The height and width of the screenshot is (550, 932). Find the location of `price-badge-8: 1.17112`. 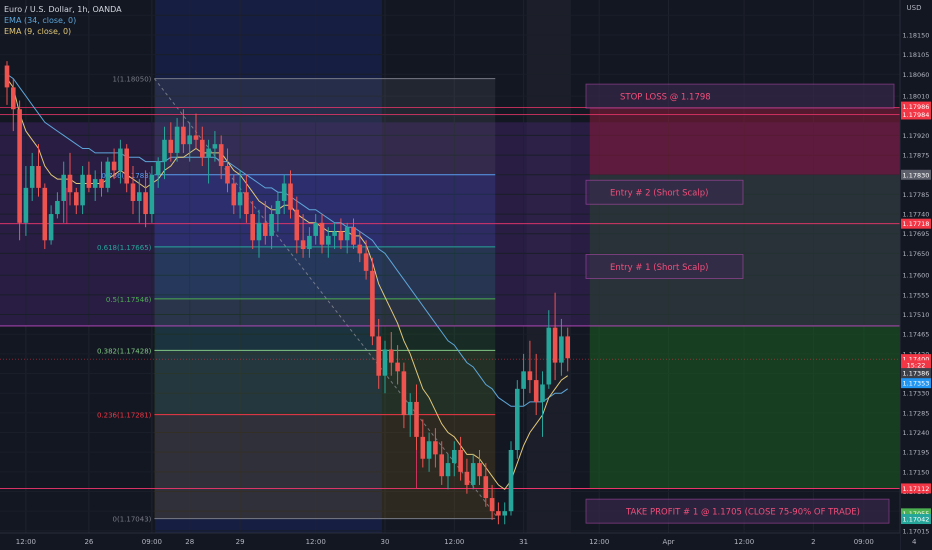

price-badge-8: 1.17112 is located at coordinates (916, 488).